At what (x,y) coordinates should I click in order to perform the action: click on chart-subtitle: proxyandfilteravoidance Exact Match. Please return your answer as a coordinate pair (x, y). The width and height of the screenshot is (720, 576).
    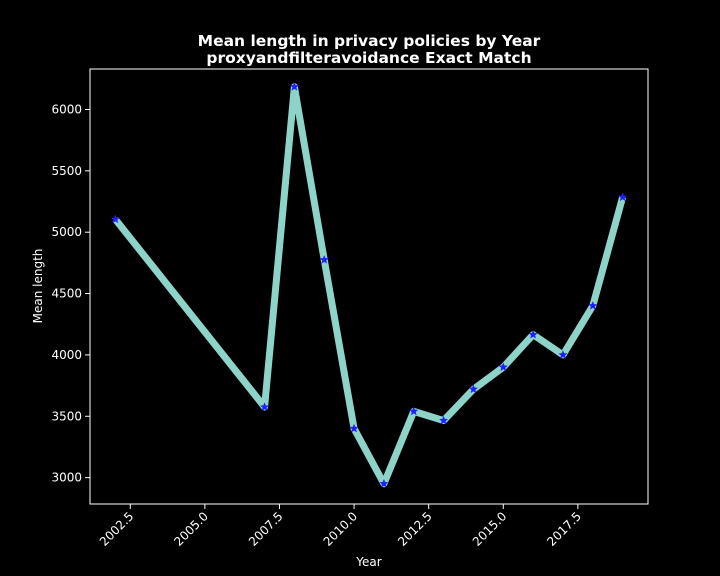
    Looking at the image, I should click on (368, 58).